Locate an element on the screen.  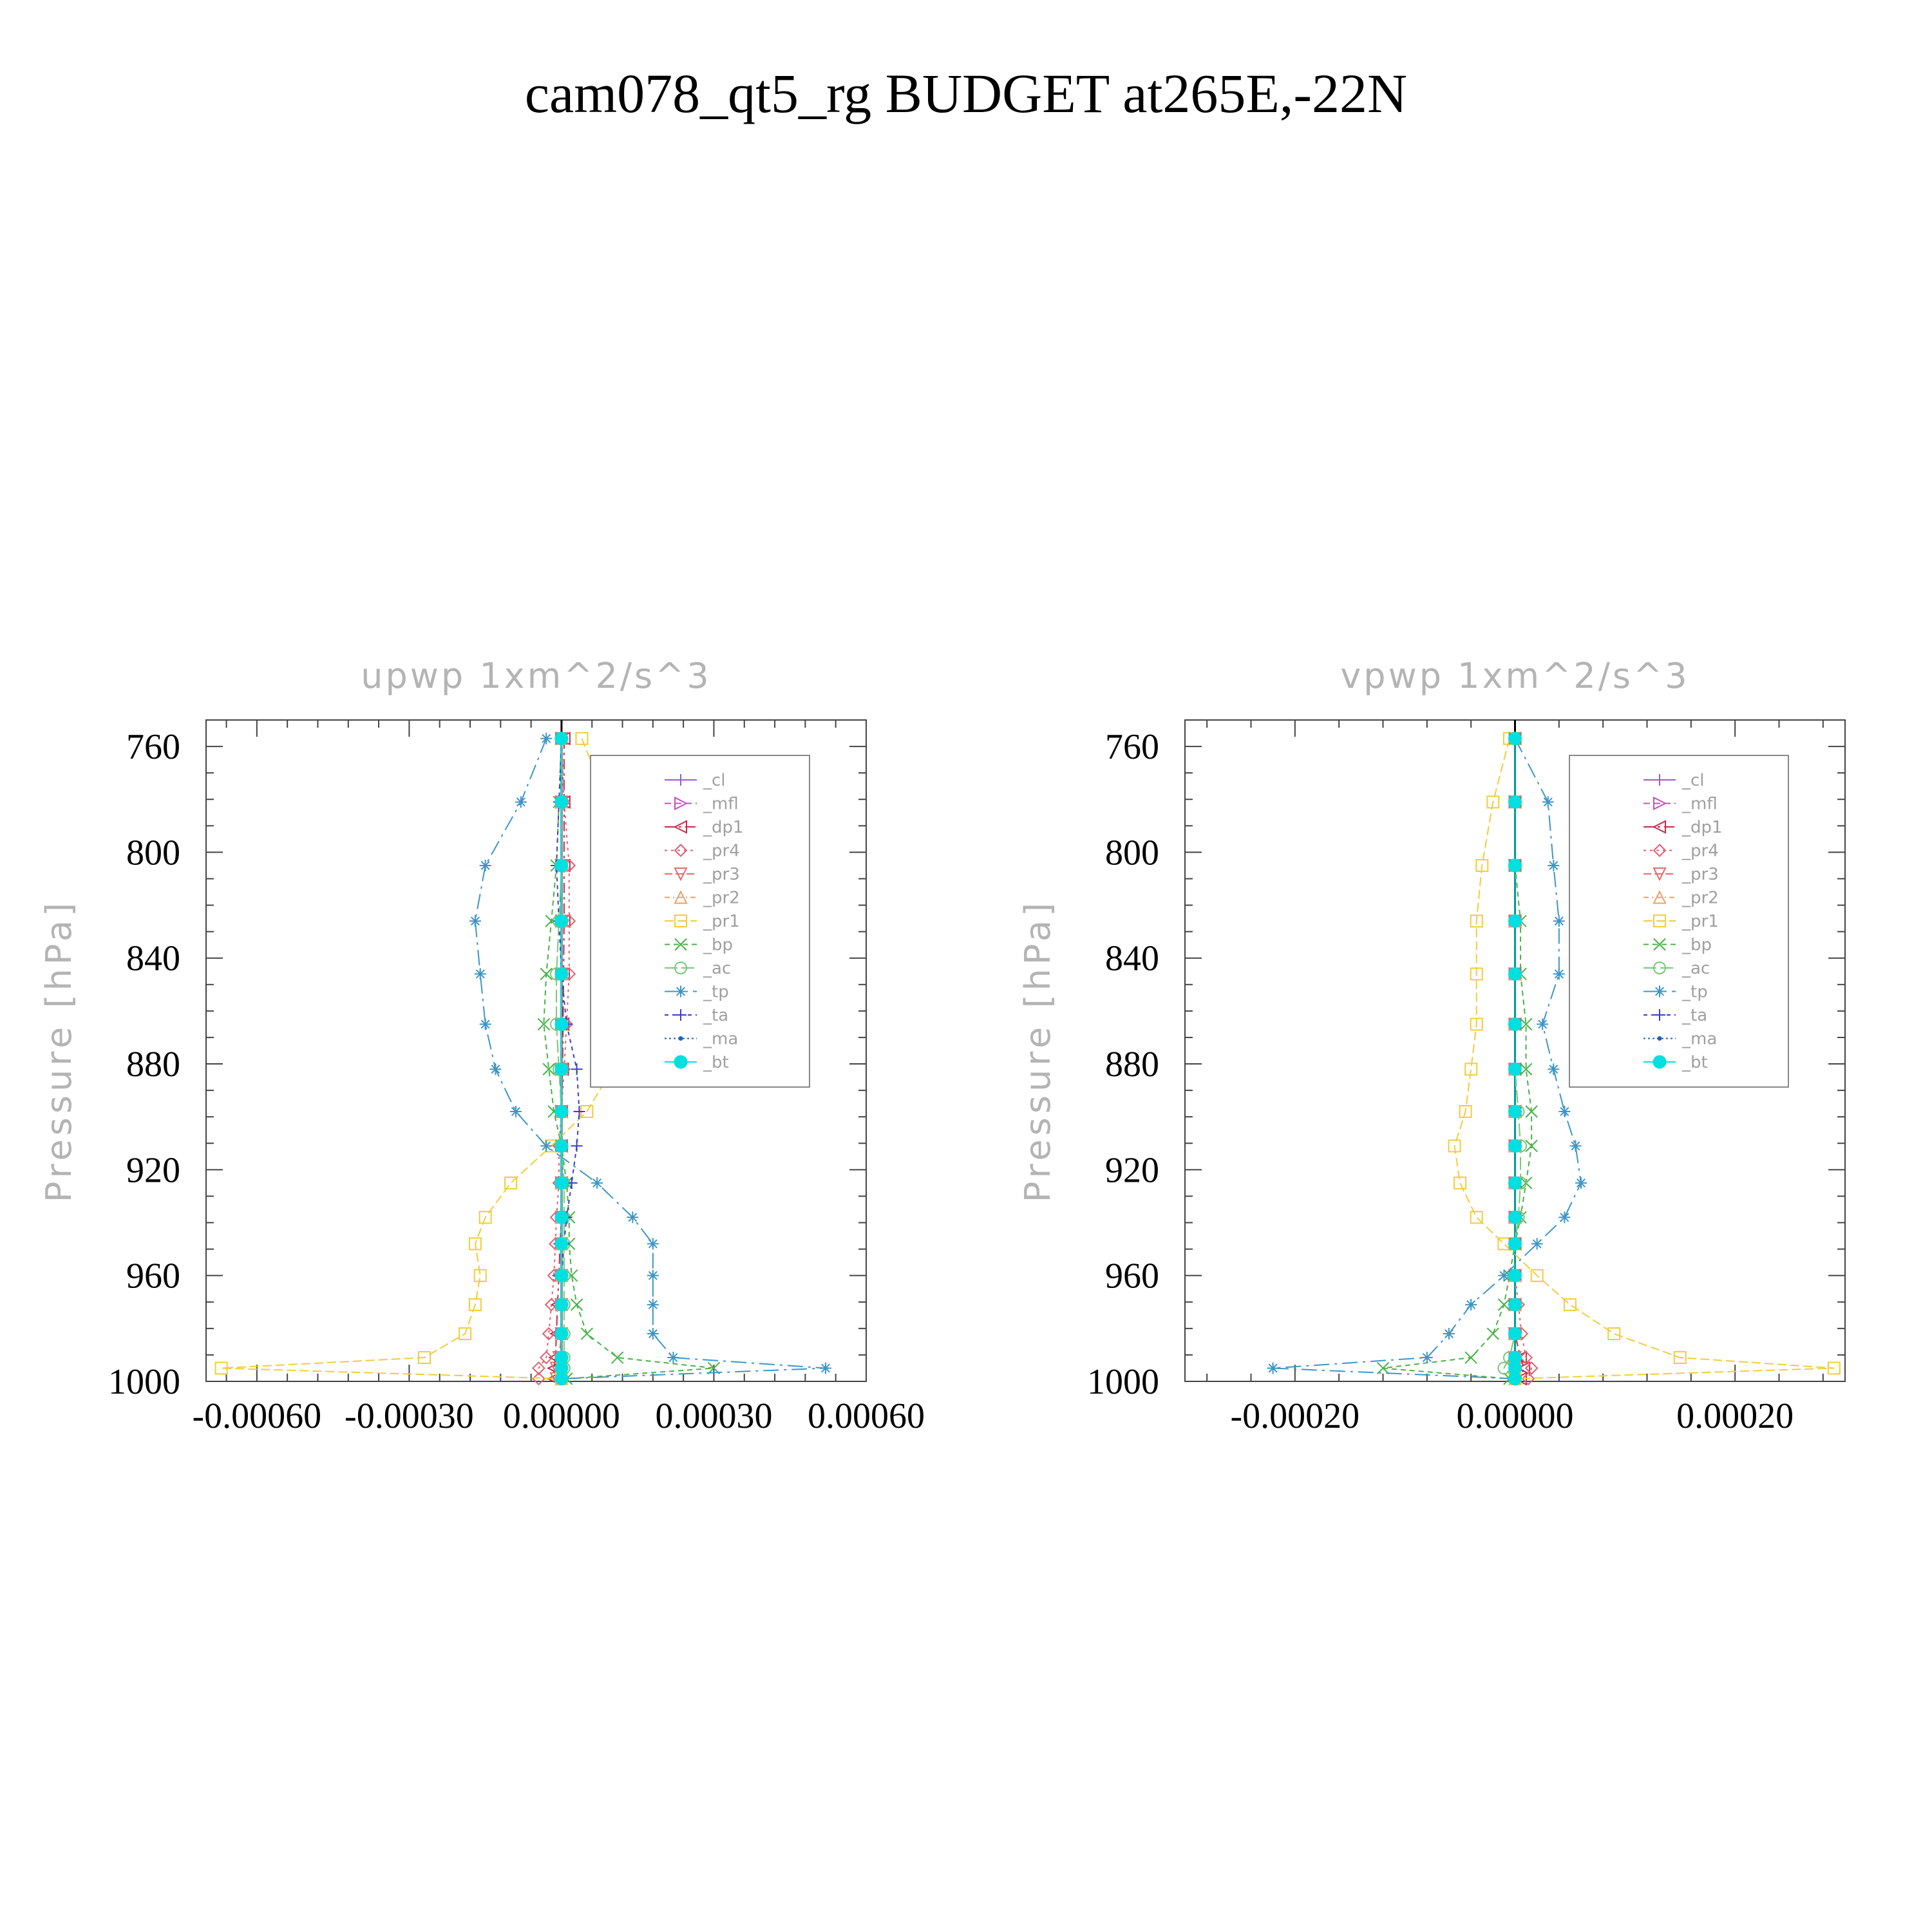
series-ac is located at coordinates (1512, 1059).